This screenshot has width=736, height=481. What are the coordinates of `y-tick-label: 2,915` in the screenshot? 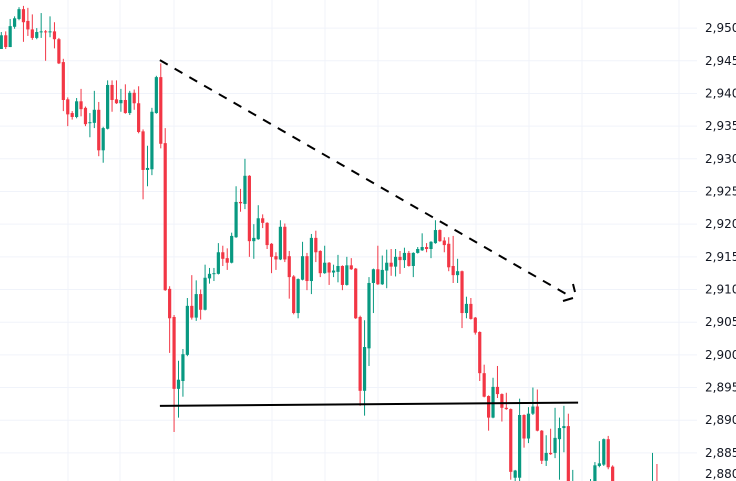 It's located at (720, 257).